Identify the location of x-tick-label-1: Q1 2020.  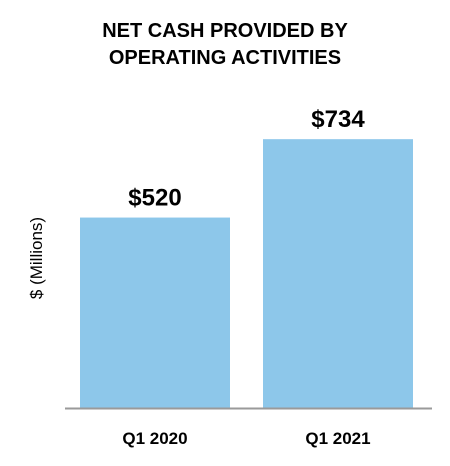
(154, 438).